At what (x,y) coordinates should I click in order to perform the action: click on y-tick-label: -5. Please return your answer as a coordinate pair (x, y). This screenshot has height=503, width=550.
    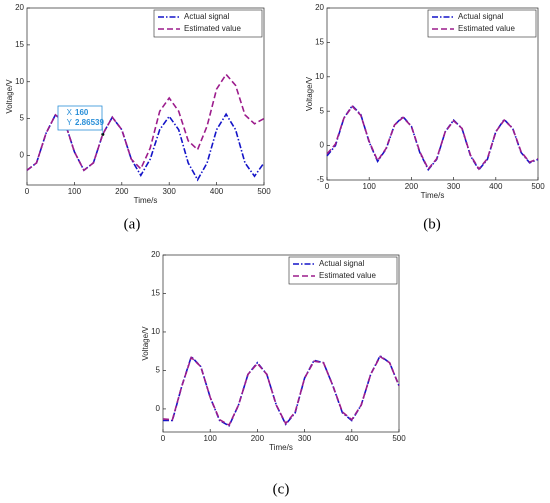
    Looking at the image, I should click on (321, 179).